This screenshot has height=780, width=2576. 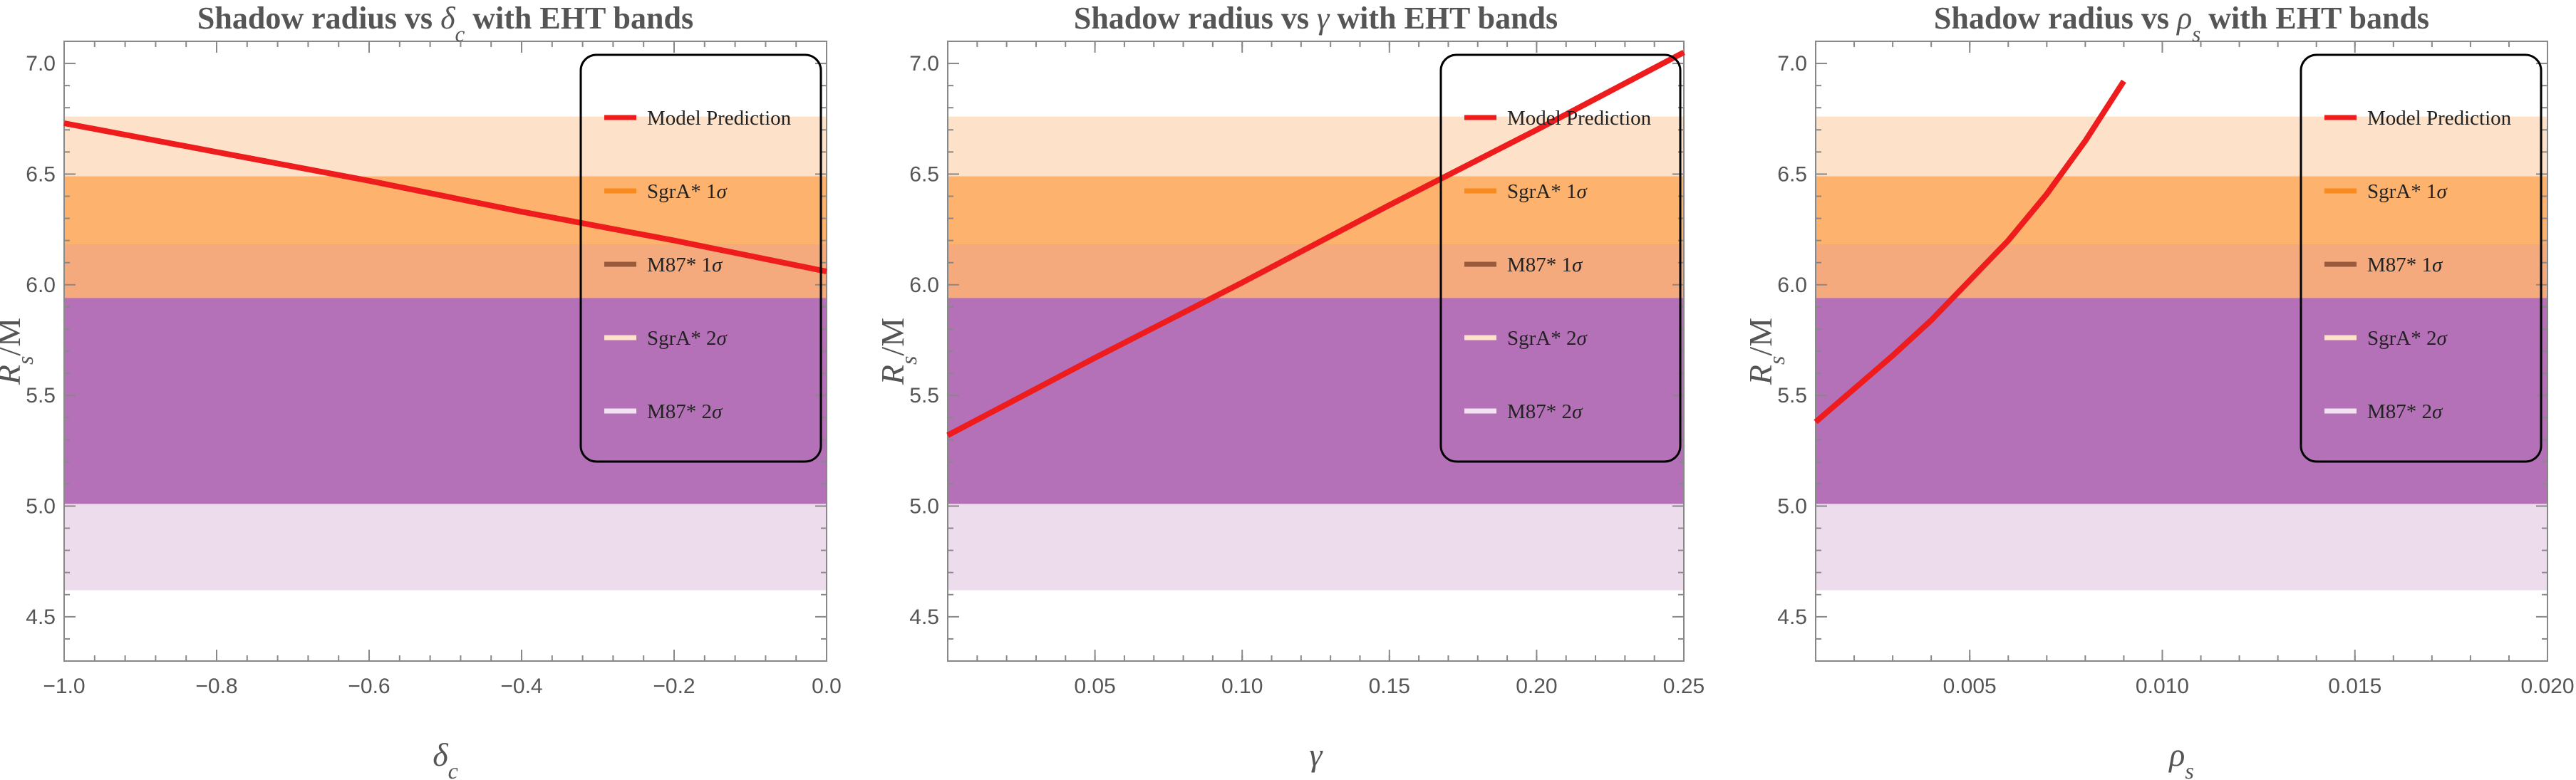 What do you see at coordinates (1684, 686) in the screenshot?
I see `x-tick-label: 0.25` at bounding box center [1684, 686].